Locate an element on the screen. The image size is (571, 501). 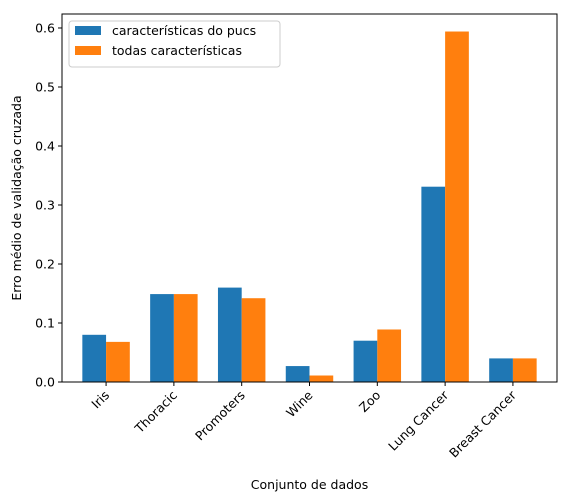
y-tick-label: 0.2 is located at coordinates (45, 263).